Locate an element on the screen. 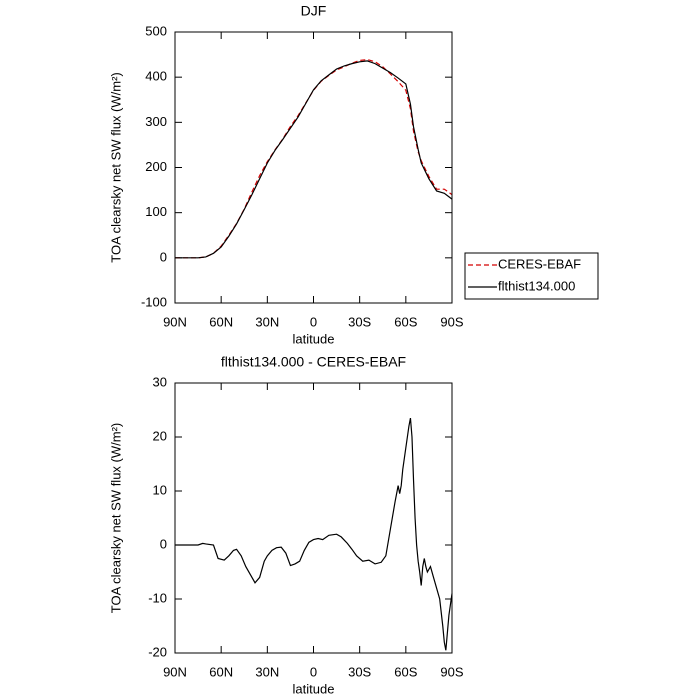 This screenshot has height=700, width=700. y-tick-label: 10 is located at coordinates (160, 489).